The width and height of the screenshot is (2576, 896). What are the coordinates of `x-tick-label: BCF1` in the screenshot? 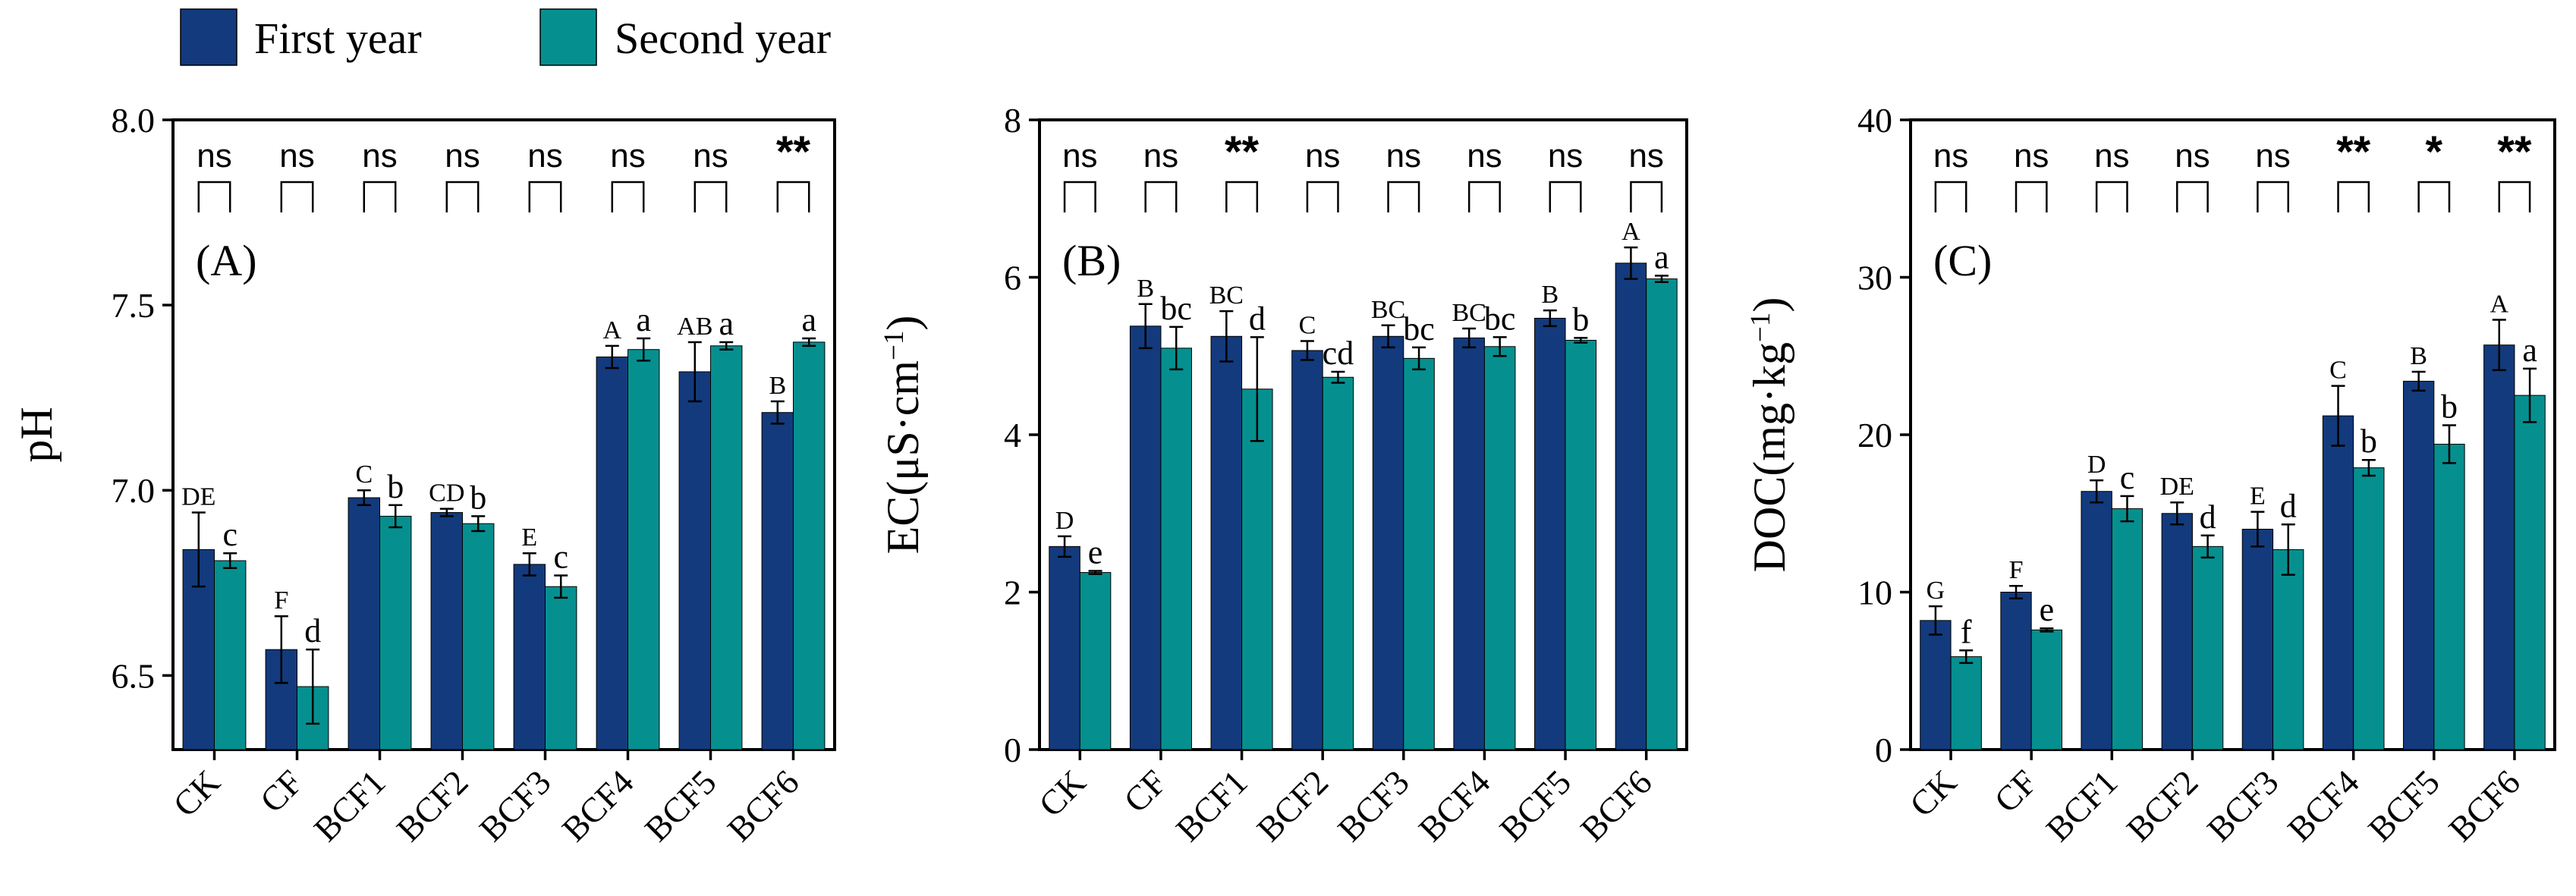 It's located at (350, 806).